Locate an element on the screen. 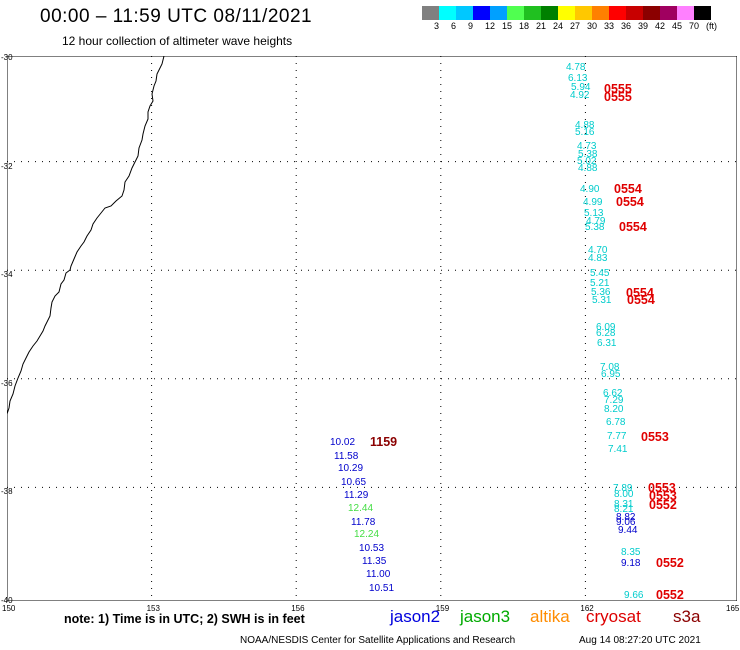 The image size is (740, 650). wave-height-value: 6.09 is located at coordinates (606, 327).